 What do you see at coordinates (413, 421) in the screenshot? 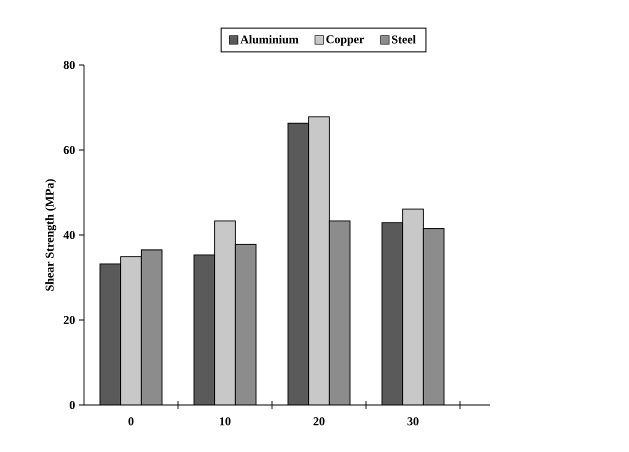
I see `x-tick-label: 30` at bounding box center [413, 421].